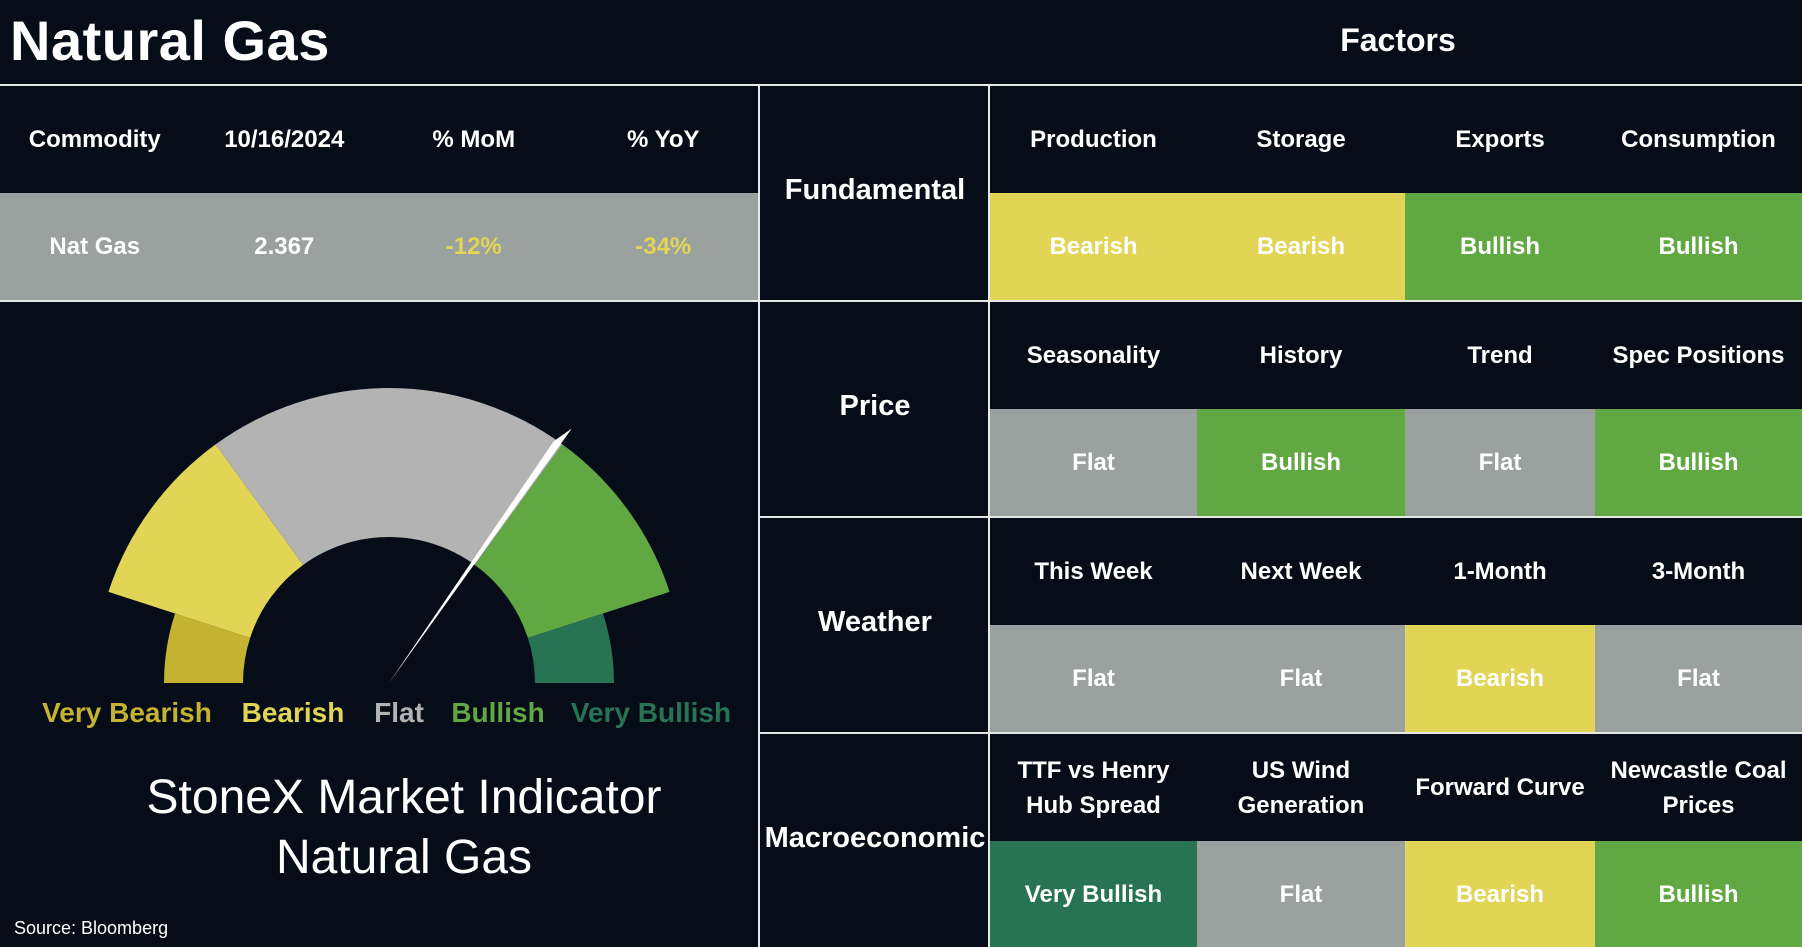 The width and height of the screenshot is (1802, 947). I want to click on factor-header: This Week, so click(1093, 571).